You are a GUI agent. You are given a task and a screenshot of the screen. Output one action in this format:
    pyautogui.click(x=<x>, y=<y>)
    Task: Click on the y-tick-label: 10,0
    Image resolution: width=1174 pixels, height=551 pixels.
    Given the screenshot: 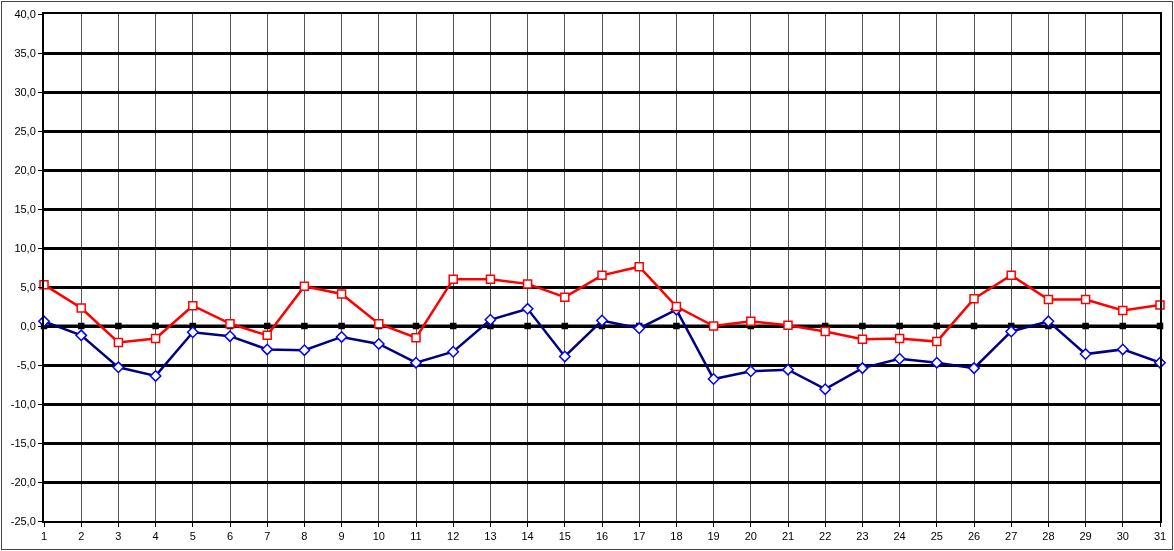 What is the action you would take?
    pyautogui.click(x=25, y=247)
    